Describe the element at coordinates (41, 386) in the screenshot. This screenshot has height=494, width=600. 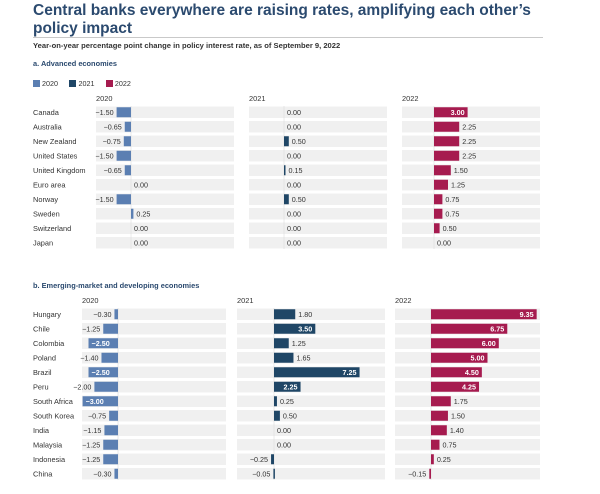
I see `category-label-peru: Peru` at that location.